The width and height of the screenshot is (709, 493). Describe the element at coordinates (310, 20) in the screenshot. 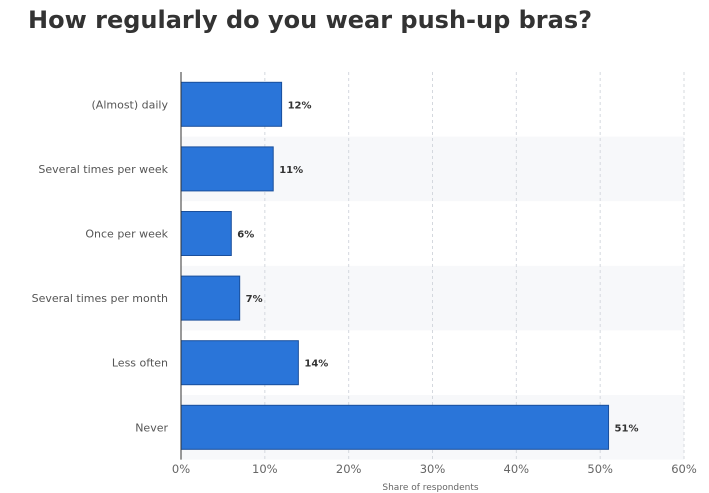

I see `chart-title: How regularly do you wear push-up bras?` at that location.